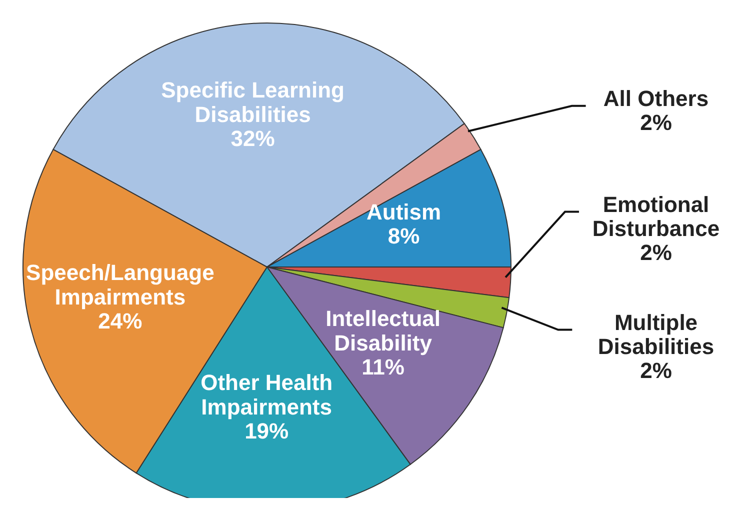 This screenshot has height=506, width=740. What do you see at coordinates (253, 102) in the screenshot?
I see `slice-label: Specific Learning Disabilities` at bounding box center [253, 102].